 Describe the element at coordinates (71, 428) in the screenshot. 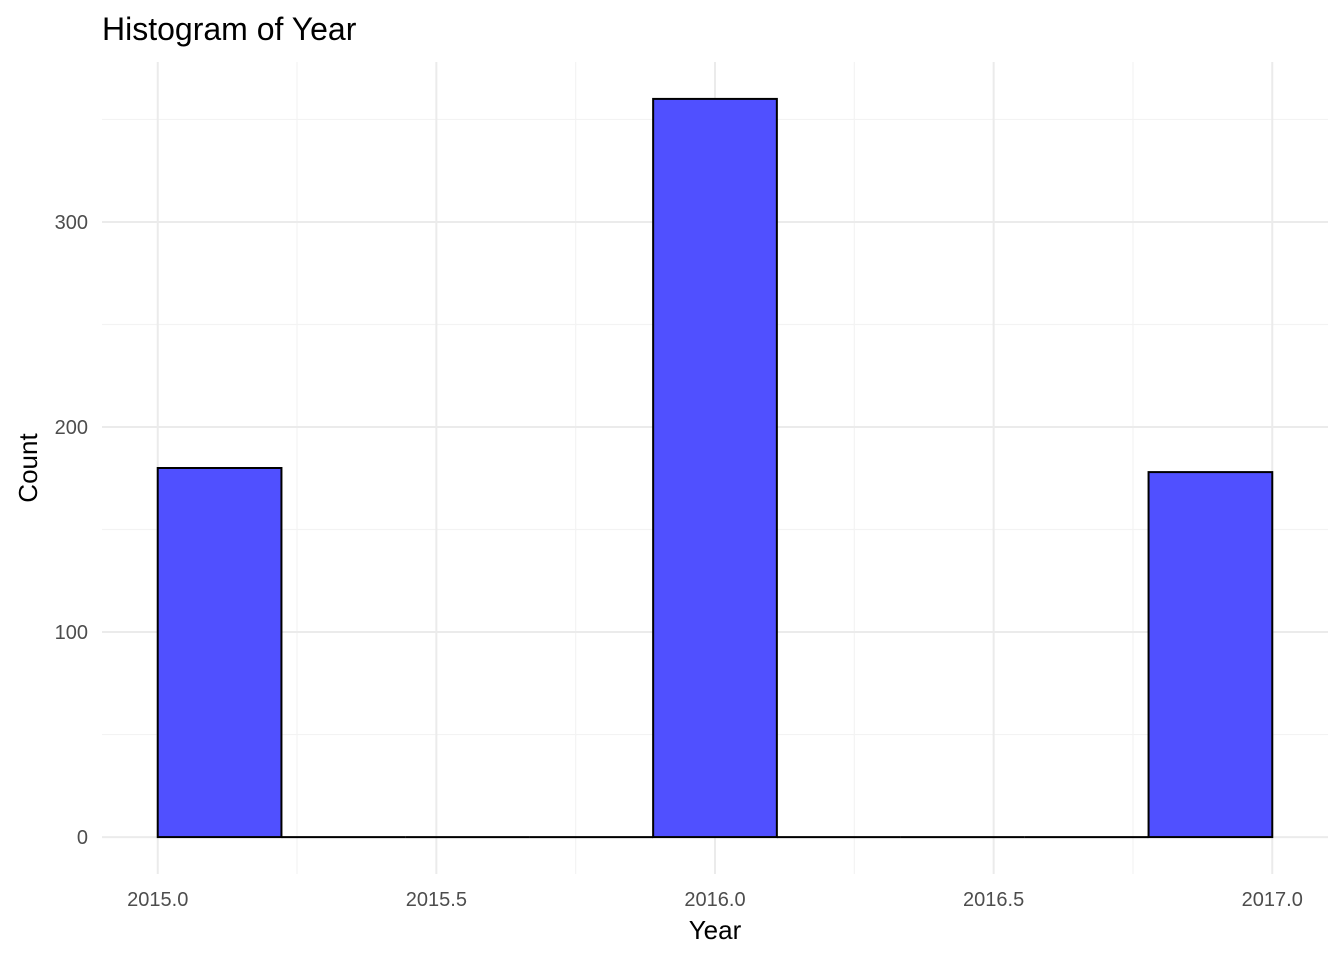

I see `y-tick-label: 200` at that location.